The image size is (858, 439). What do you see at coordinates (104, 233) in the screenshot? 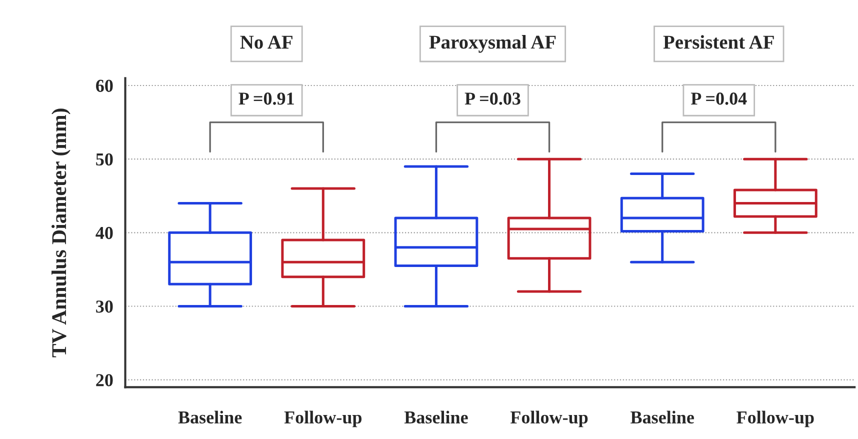
I see `y-tick-label: 40` at bounding box center [104, 233].